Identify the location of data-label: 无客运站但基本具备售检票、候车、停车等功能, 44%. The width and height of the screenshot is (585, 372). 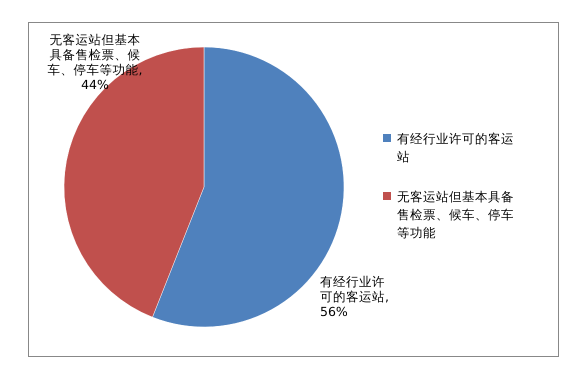
(95, 62).